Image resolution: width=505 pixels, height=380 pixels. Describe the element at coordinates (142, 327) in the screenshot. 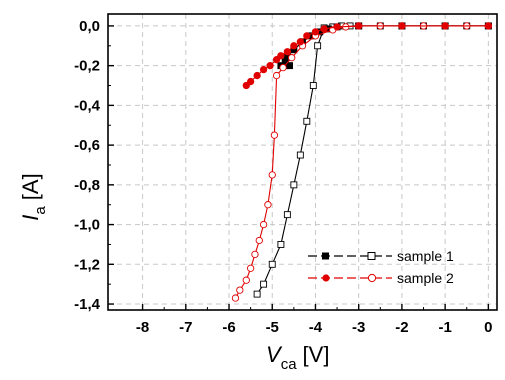

I see `x-tick-label: -8` at that location.